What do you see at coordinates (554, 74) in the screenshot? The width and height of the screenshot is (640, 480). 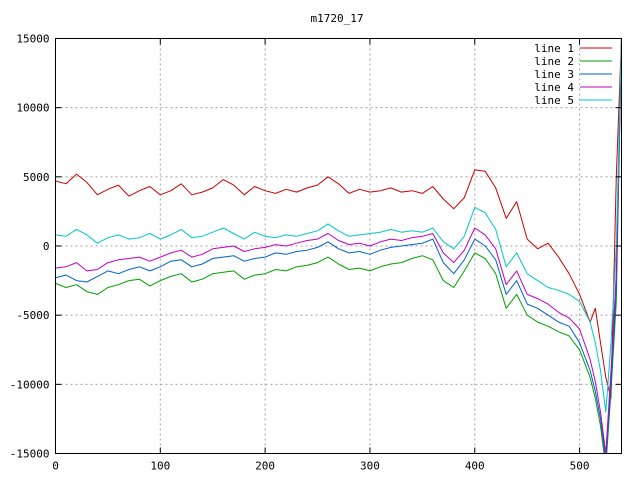 I see `legend-label: line 3` at bounding box center [554, 74].